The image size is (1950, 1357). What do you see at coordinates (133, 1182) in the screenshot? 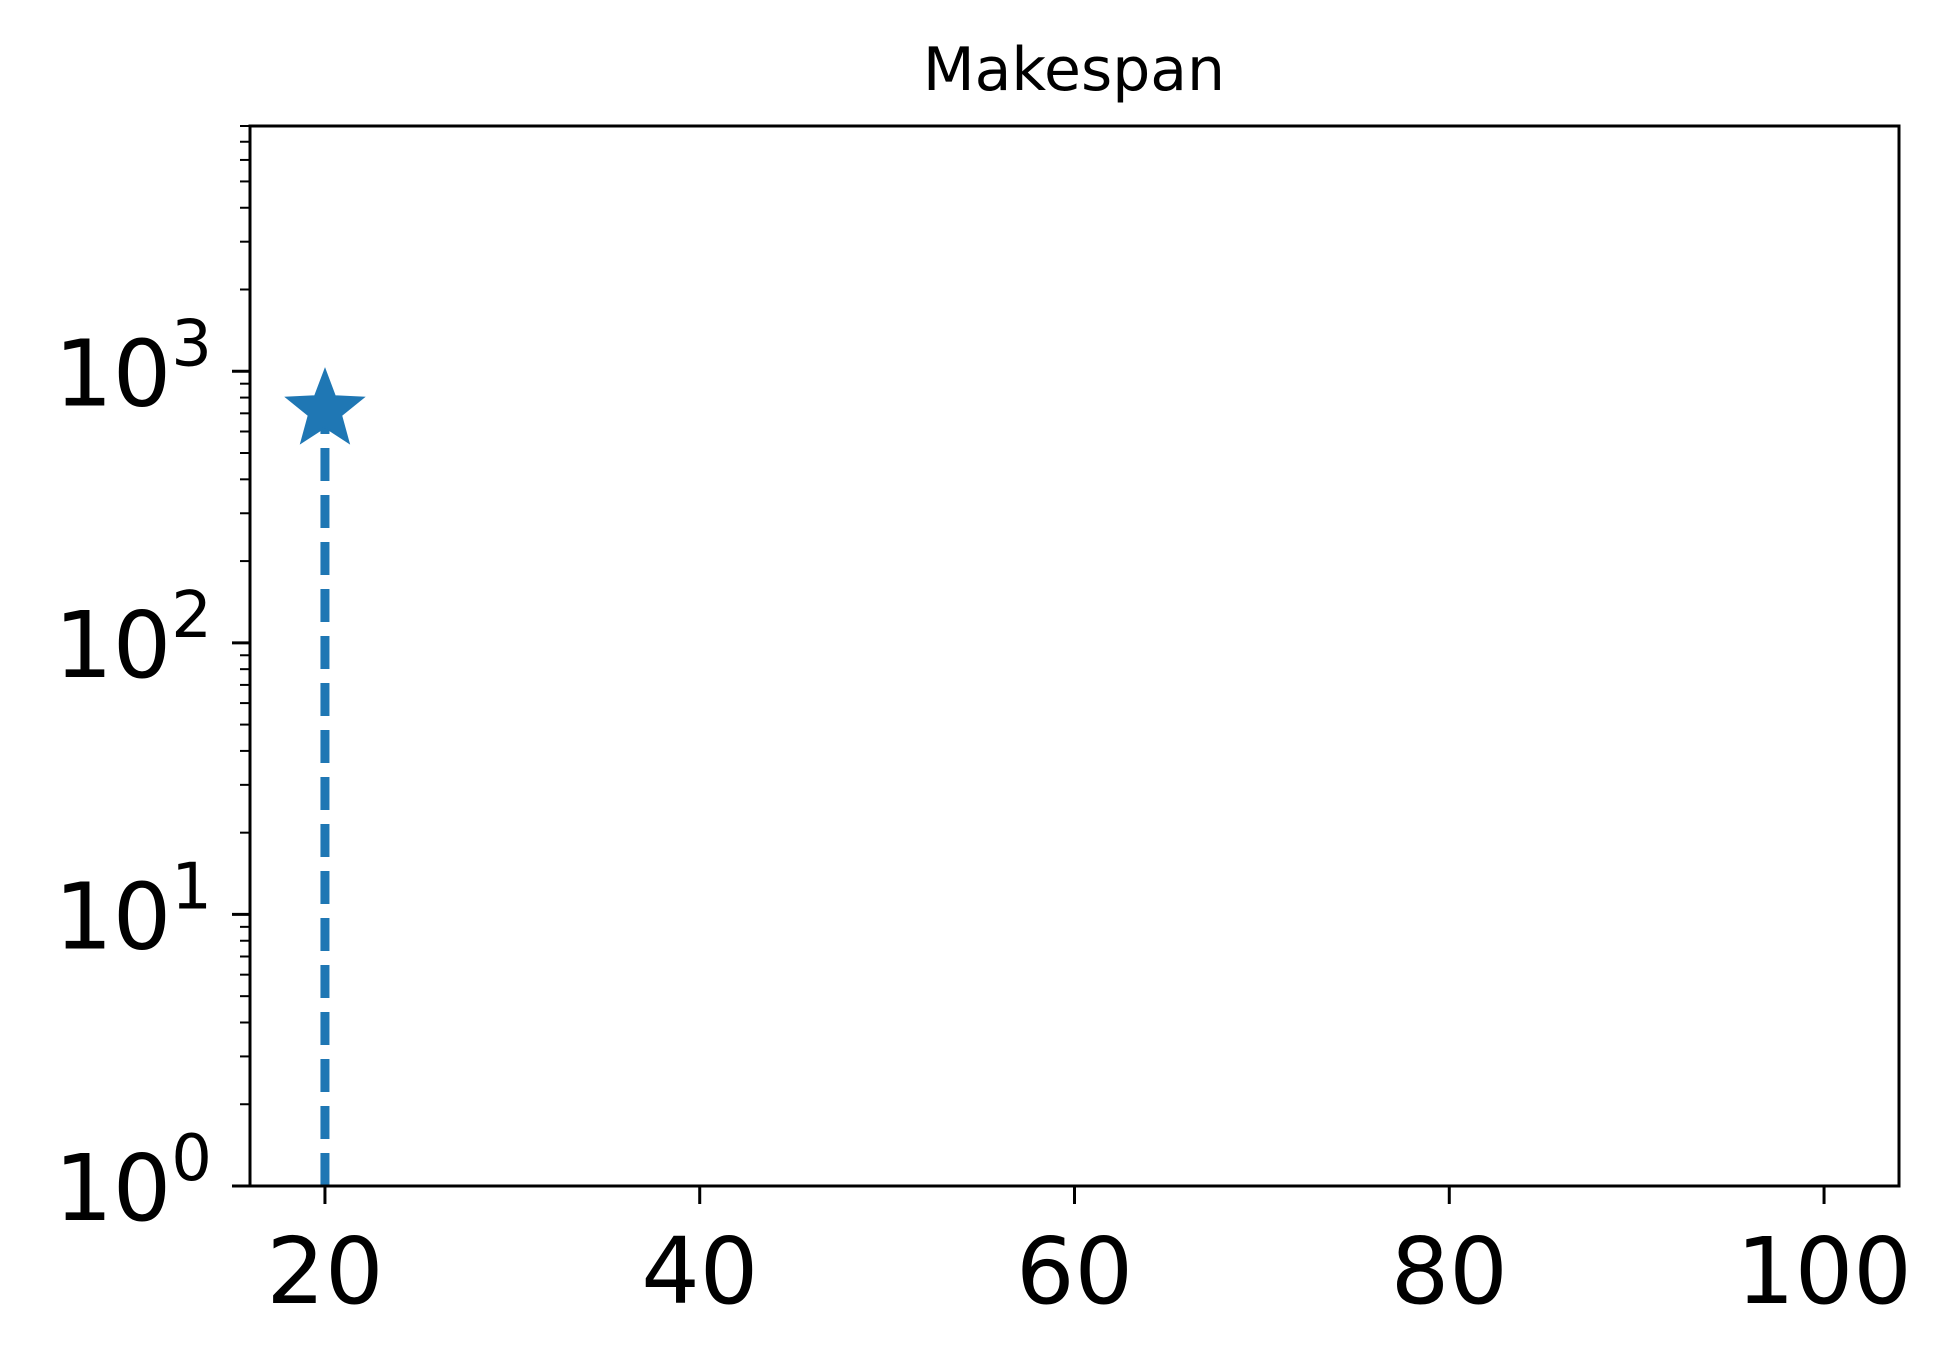
I see `y-tick-label: 10⁰` at bounding box center [133, 1182].